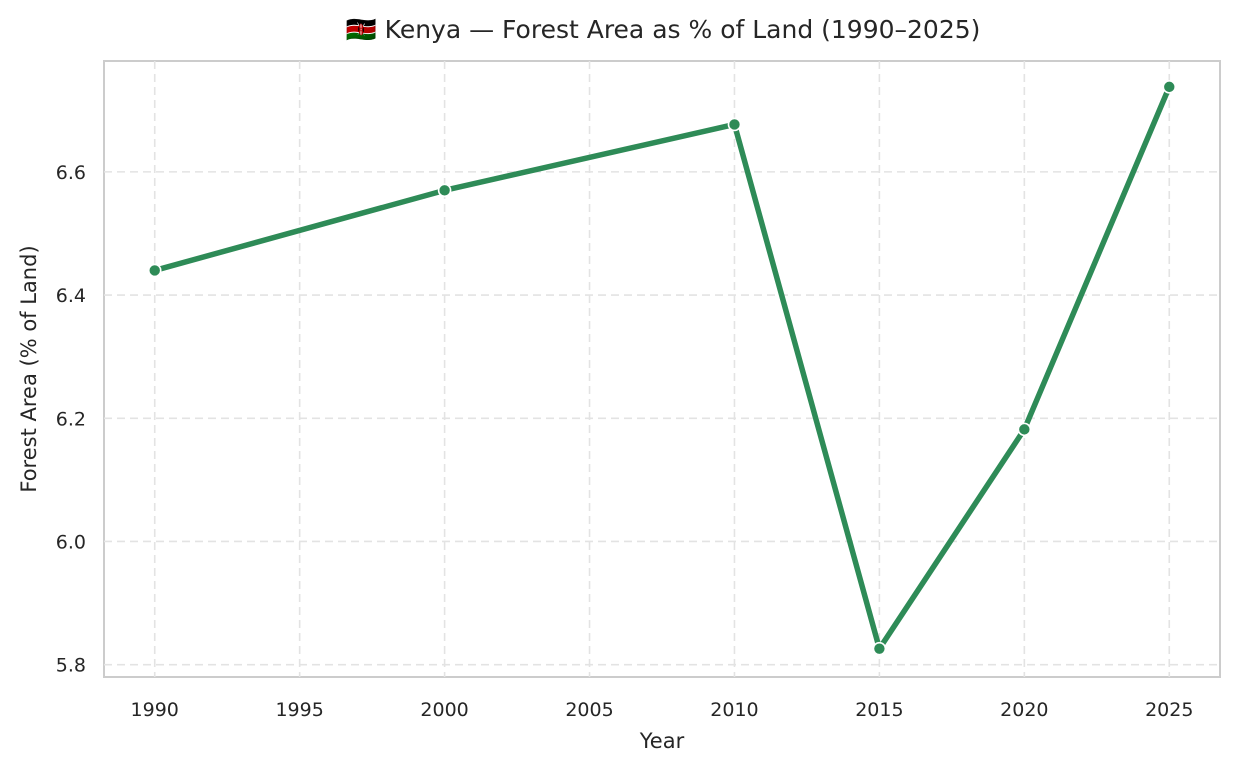 The height and width of the screenshot is (770, 1236). What do you see at coordinates (155, 710) in the screenshot?
I see `x-tick-label: 1990` at bounding box center [155, 710].